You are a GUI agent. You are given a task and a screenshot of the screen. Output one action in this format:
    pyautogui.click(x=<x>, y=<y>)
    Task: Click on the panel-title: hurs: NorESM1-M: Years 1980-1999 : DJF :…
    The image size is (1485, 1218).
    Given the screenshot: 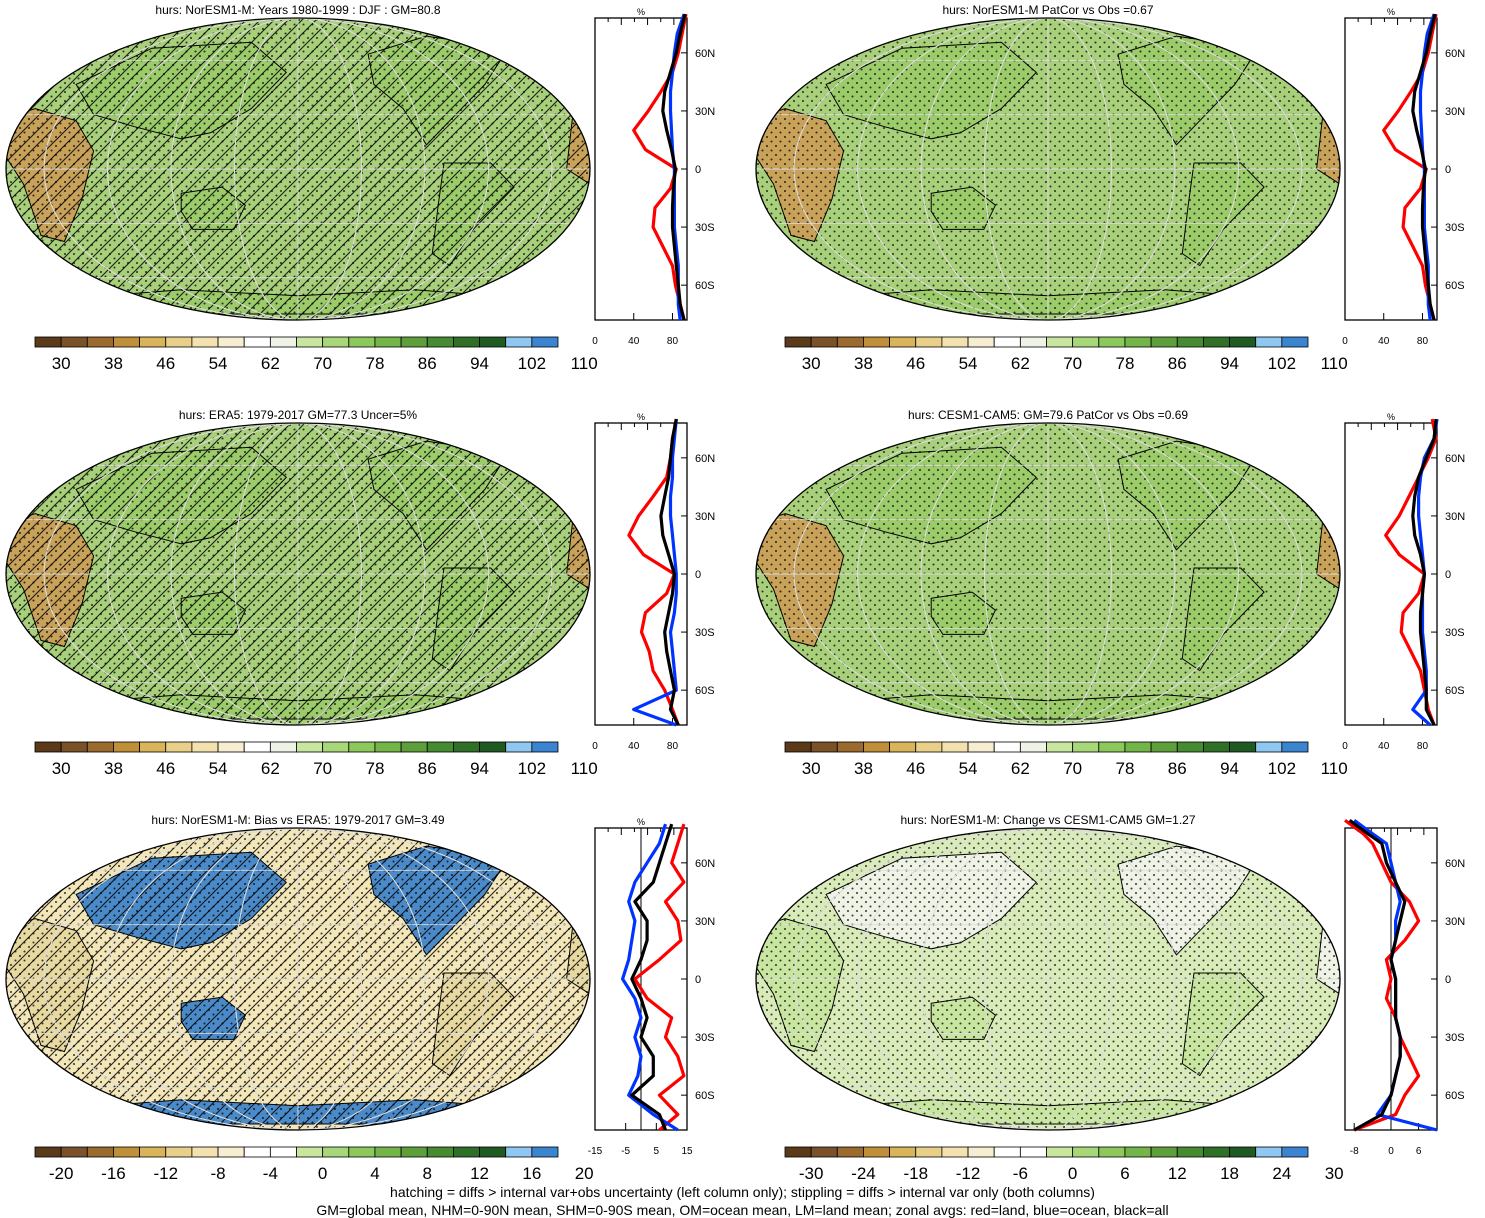 What is the action you would take?
    pyautogui.click(x=297, y=10)
    